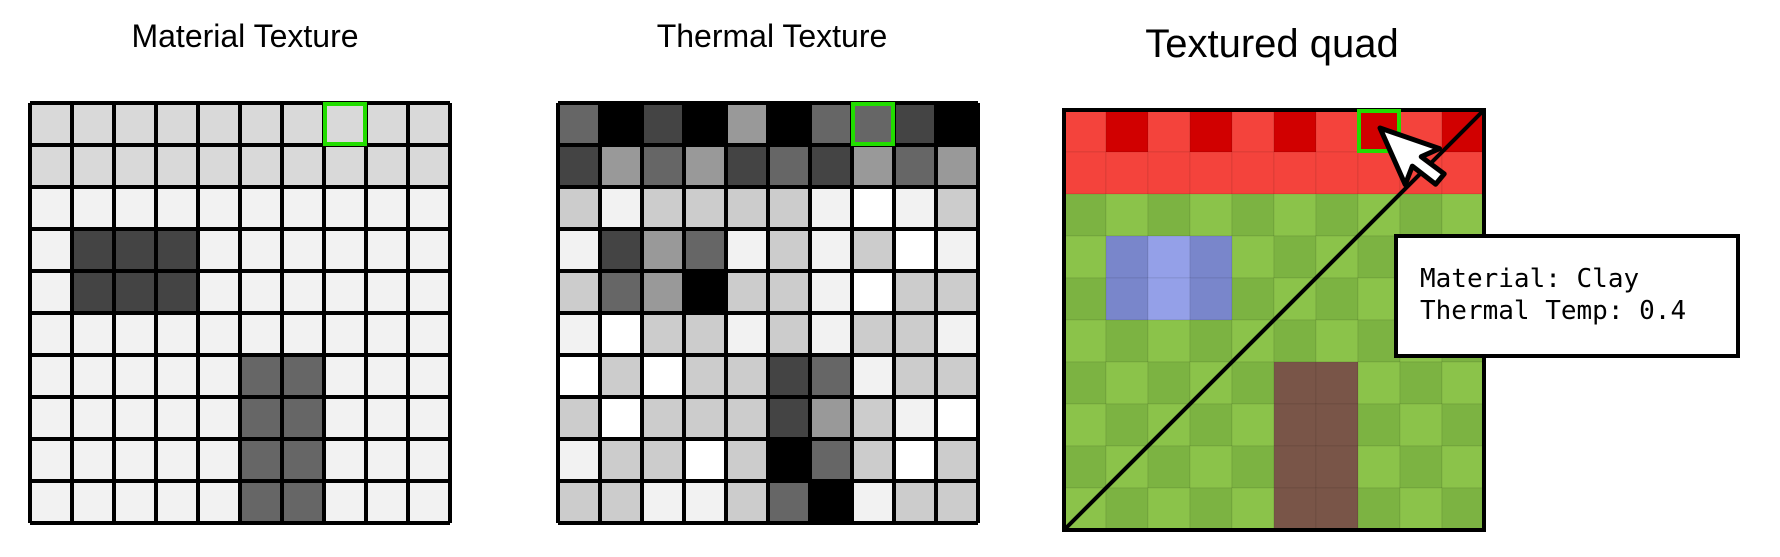  I want to click on textured-quad-title: Textured quad, so click(1272, 44).